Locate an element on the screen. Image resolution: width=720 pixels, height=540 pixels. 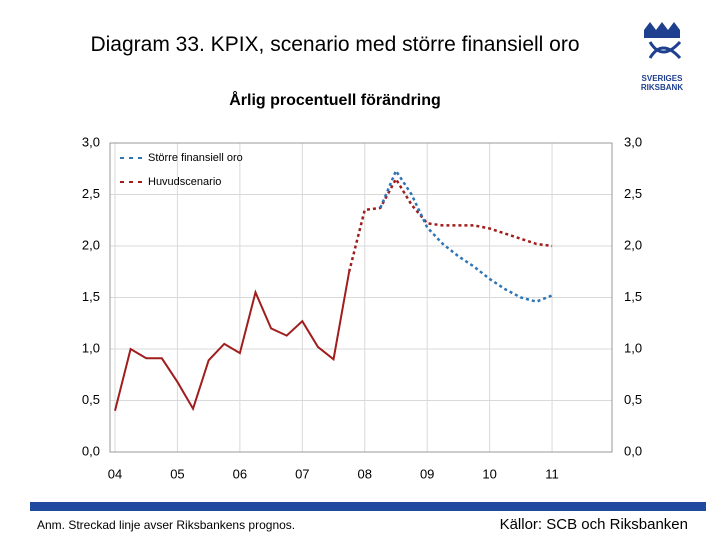
y-tick-label: 2,0 is located at coordinates (91, 244).